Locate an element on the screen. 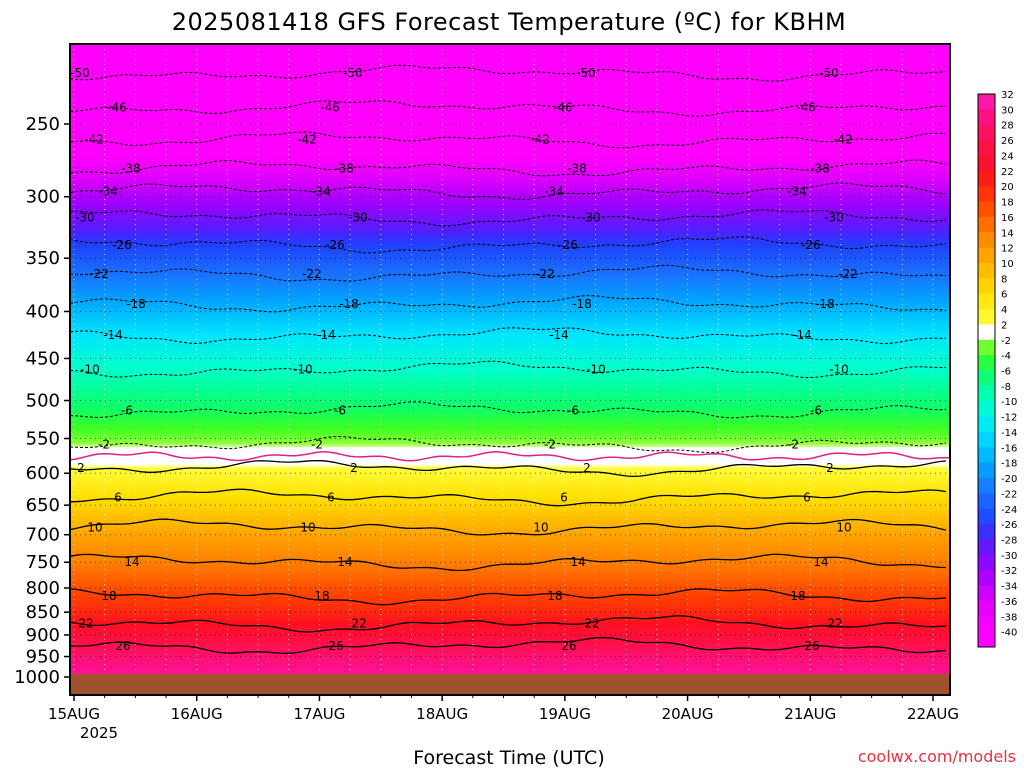 The image size is (1024, 768). colorbar-tick-label: -20 is located at coordinates (1009, 479).